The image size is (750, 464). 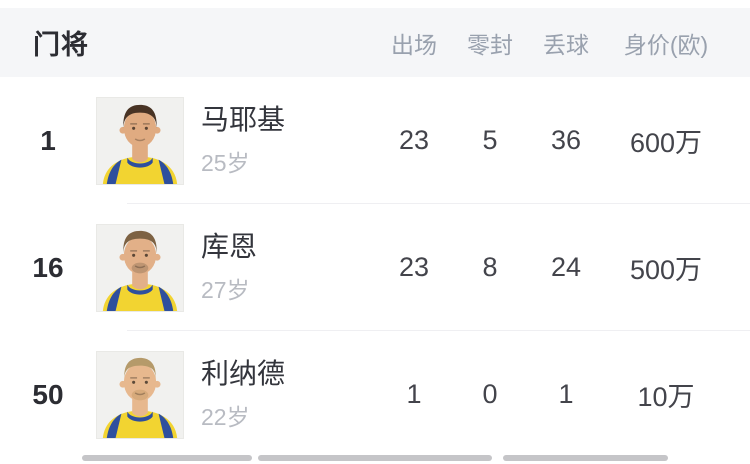 What do you see at coordinates (490, 394) in the screenshot?
I see `stat-clean-sheets: 0` at bounding box center [490, 394].